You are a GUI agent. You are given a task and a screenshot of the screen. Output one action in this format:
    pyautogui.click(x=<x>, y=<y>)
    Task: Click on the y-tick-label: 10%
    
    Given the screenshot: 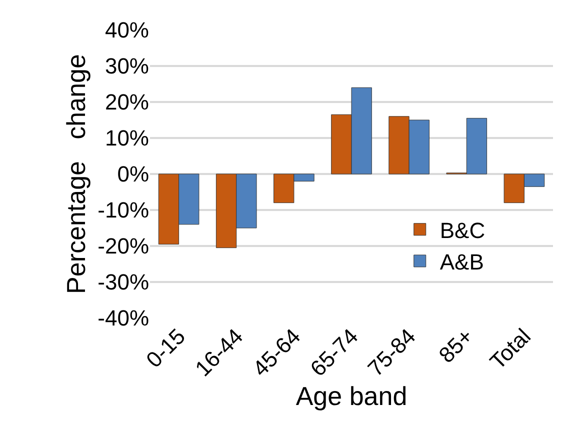 What is the action you would take?
    pyautogui.click(x=126, y=138)
    